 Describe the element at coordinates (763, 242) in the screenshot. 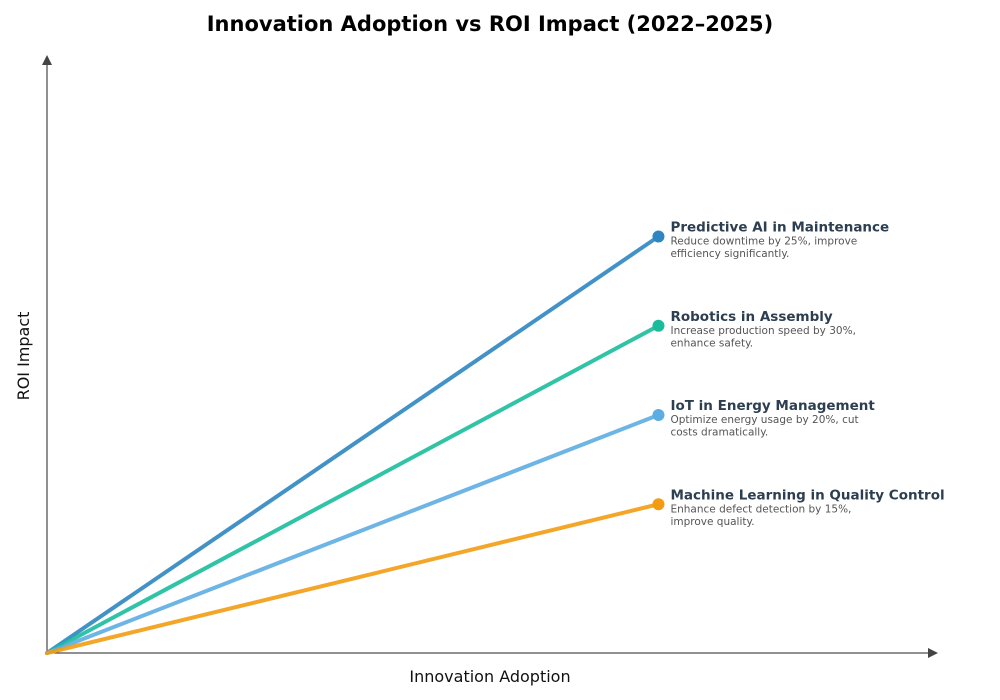

I see `series-description: Reduce downtime by 25%, improve` at that location.